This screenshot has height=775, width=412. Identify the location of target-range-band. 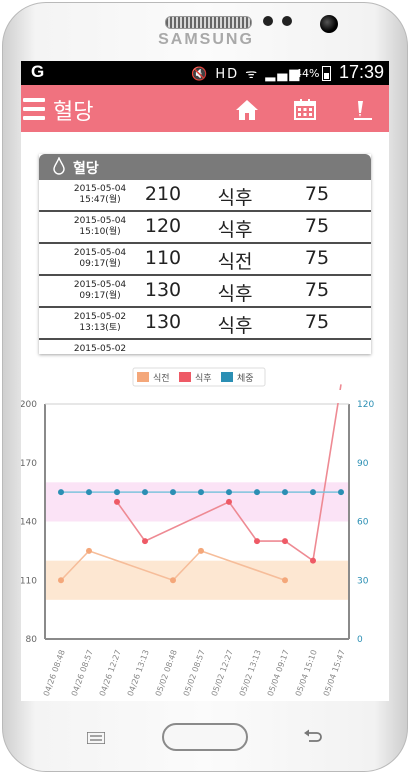
(197, 502).